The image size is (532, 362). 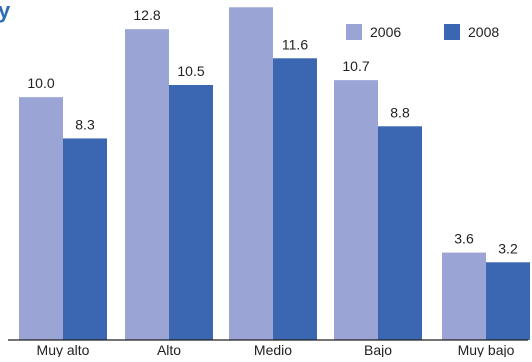 What do you see at coordinates (295, 44) in the screenshot?
I see `value-label-medio-2008: 11.6` at bounding box center [295, 44].